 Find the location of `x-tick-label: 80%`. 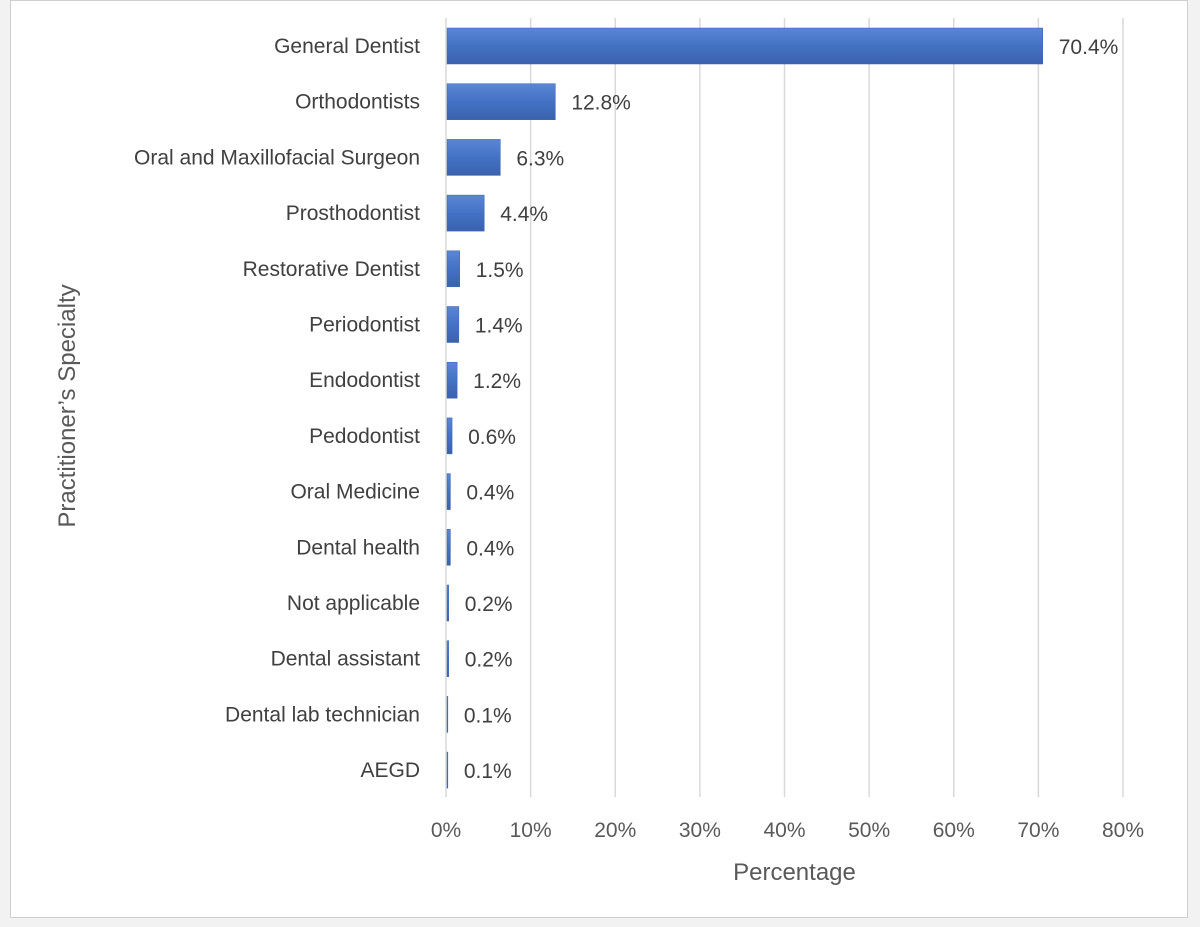

x-tick-label: 80% is located at coordinates (1123, 830).